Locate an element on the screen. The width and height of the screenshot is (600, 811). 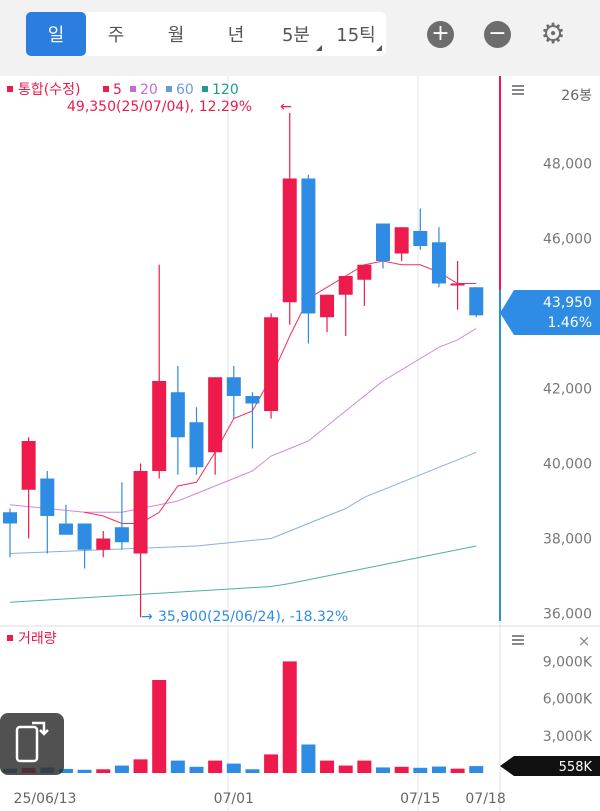
zoom-out-button: − is located at coordinates (497, 34).